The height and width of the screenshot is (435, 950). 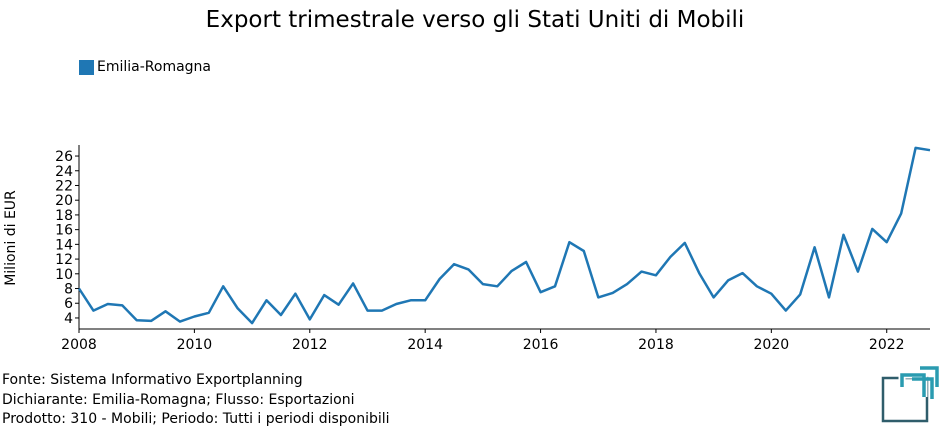 What do you see at coordinates (64, 260) in the screenshot?
I see `y-tick-label: 12` at bounding box center [64, 260].